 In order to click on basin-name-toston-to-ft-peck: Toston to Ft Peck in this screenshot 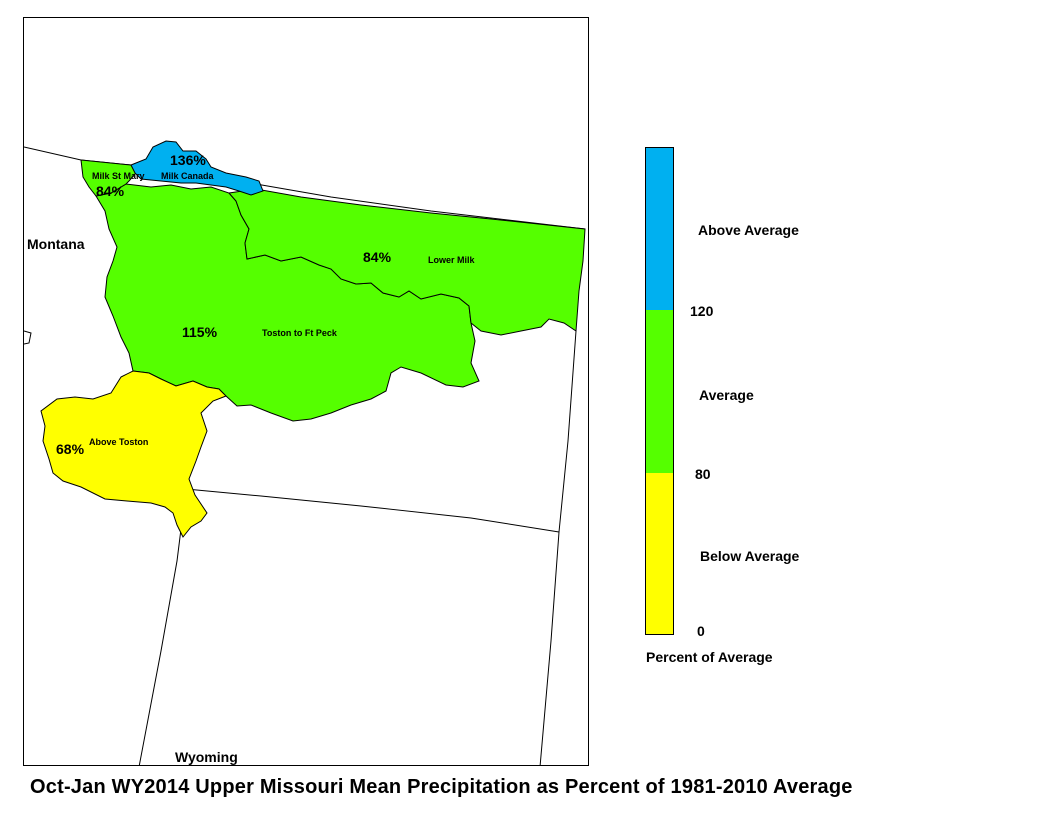, I will do `click(299, 333)`.